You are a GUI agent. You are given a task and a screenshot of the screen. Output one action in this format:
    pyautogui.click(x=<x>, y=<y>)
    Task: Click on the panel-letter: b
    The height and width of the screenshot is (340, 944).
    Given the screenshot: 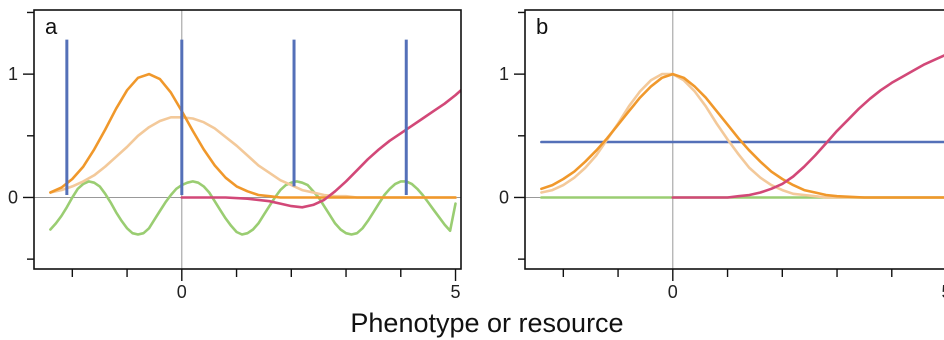 What is the action you would take?
    pyautogui.click(x=542, y=26)
    